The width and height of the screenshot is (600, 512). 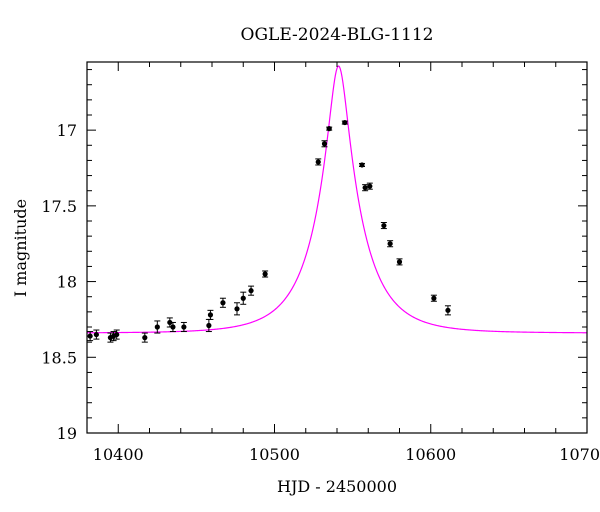 What do you see at coordinates (67, 433) in the screenshot?
I see `y-tick-label: 19` at bounding box center [67, 433].